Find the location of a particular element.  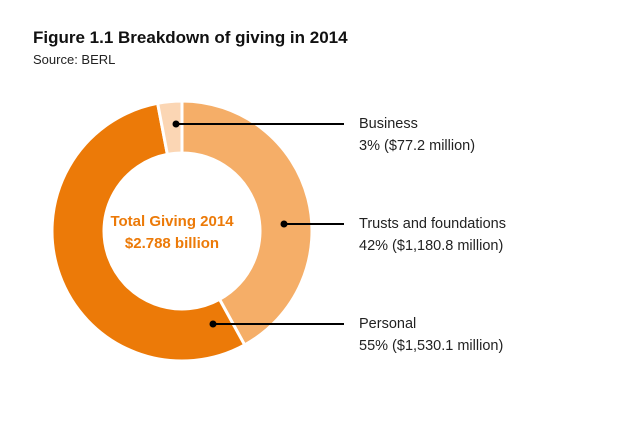

leader-personal-dot is located at coordinates (213, 324).